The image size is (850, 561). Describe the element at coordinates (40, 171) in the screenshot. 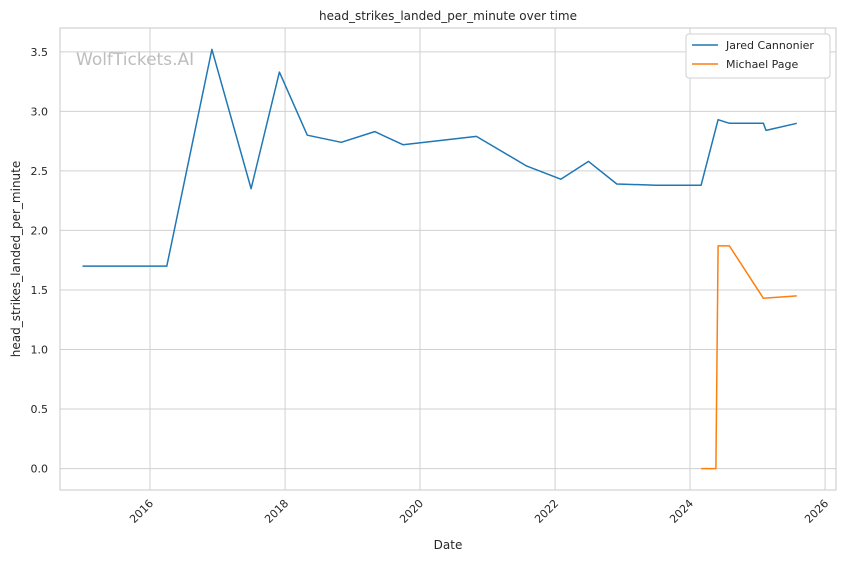

I see `y-tick-label: 2.5` at that location.